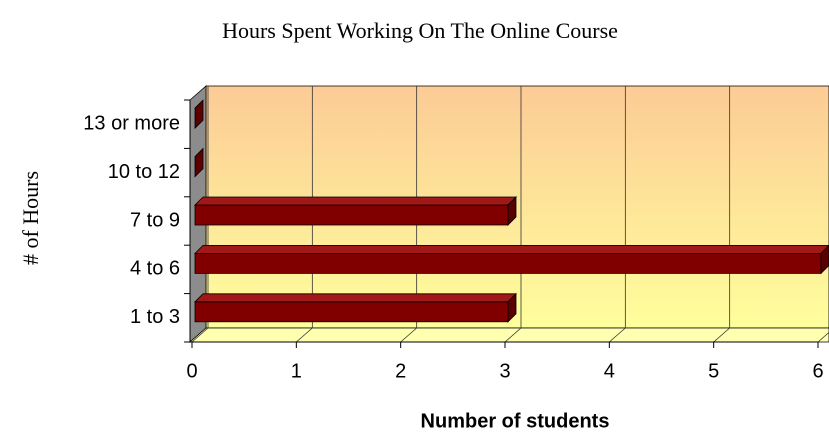 Image resolution: width=829 pixels, height=436 pixels. Describe the element at coordinates (296, 371) in the screenshot. I see `x-tick-label: 1` at that location.